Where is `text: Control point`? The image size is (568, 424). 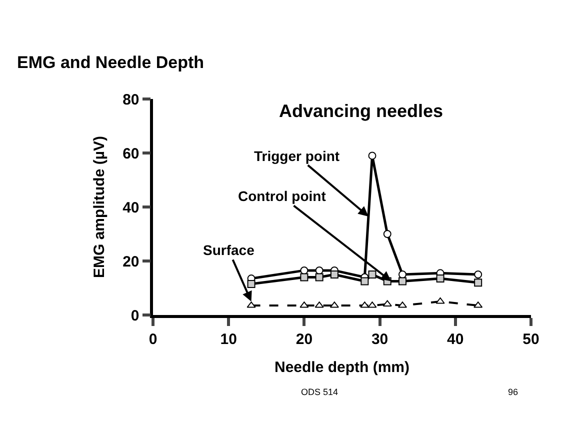 text: Control point is located at coordinates (282, 196).